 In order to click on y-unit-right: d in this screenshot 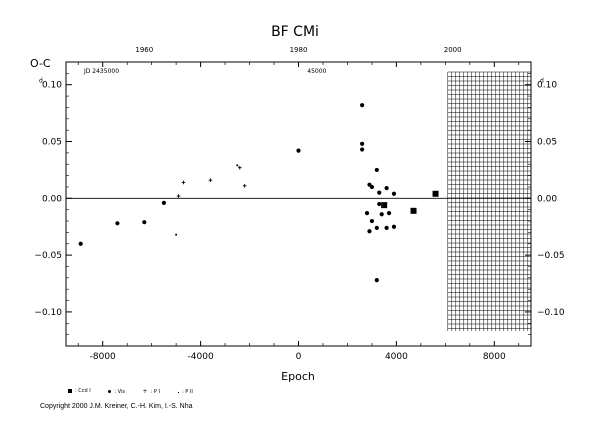, I will do `click(542, 81)`.